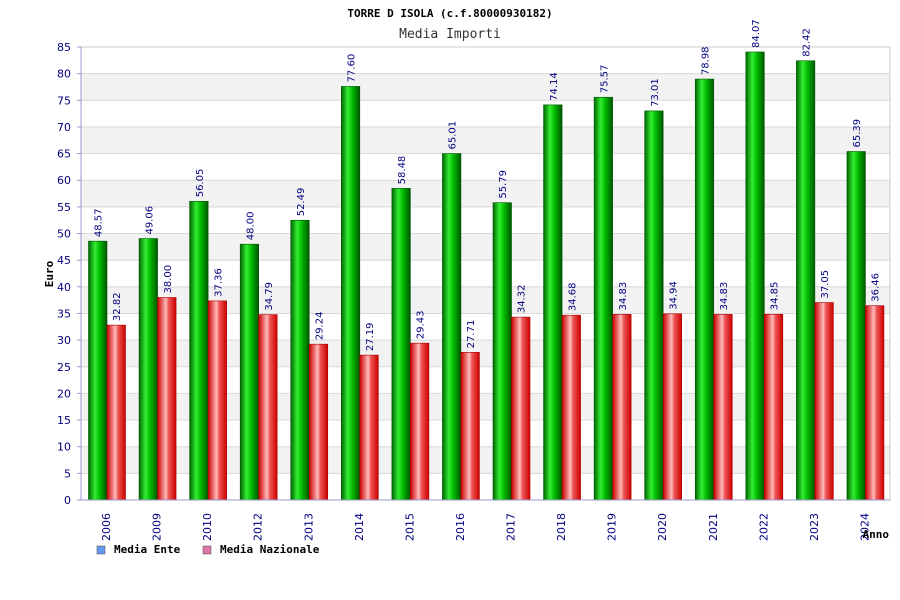 This screenshot has width=900, height=600. What do you see at coordinates (470, 426) in the screenshot?
I see `bar-media-nazionale-2016` at bounding box center [470, 426].